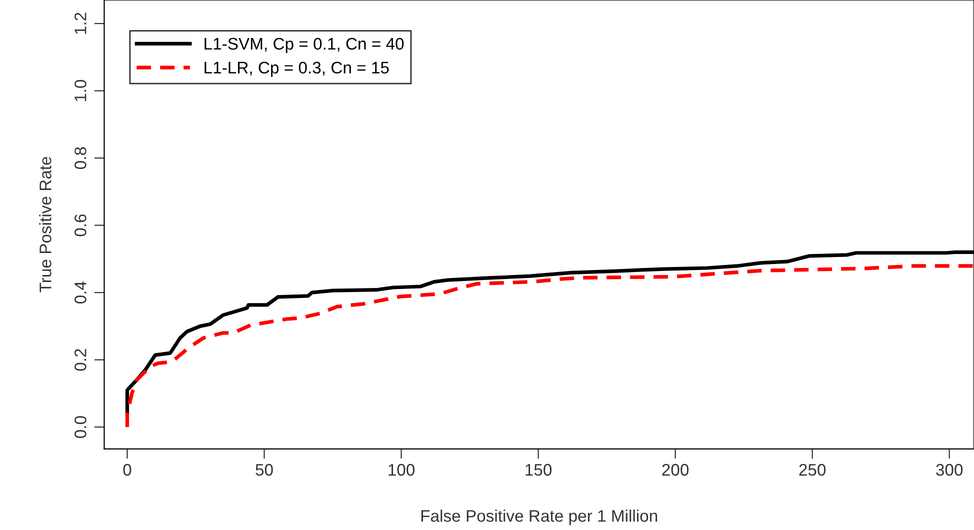 Image resolution: width=974 pixels, height=530 pixels. What do you see at coordinates (264, 470) in the screenshot?
I see `x-tick-label: 50` at bounding box center [264, 470].